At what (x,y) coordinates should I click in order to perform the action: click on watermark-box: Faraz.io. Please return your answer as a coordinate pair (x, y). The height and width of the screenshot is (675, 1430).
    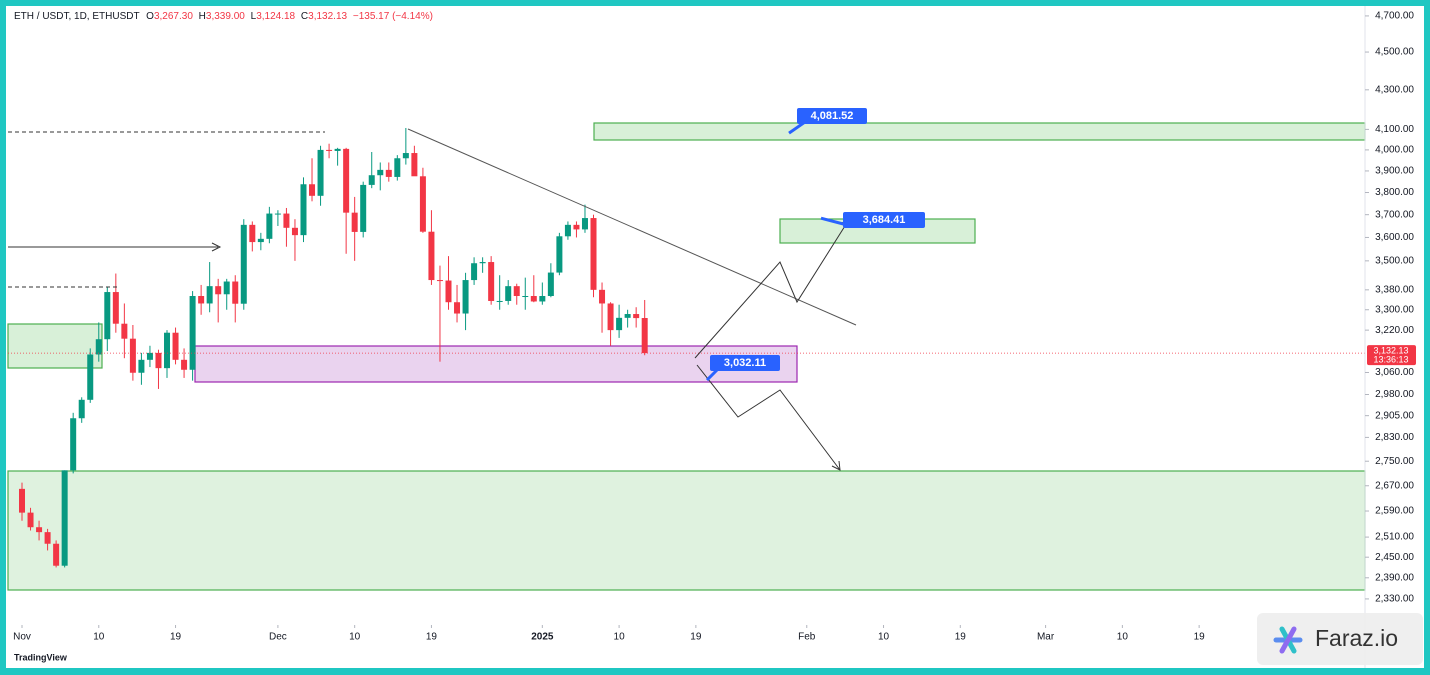
    Looking at the image, I should click on (1340, 639).